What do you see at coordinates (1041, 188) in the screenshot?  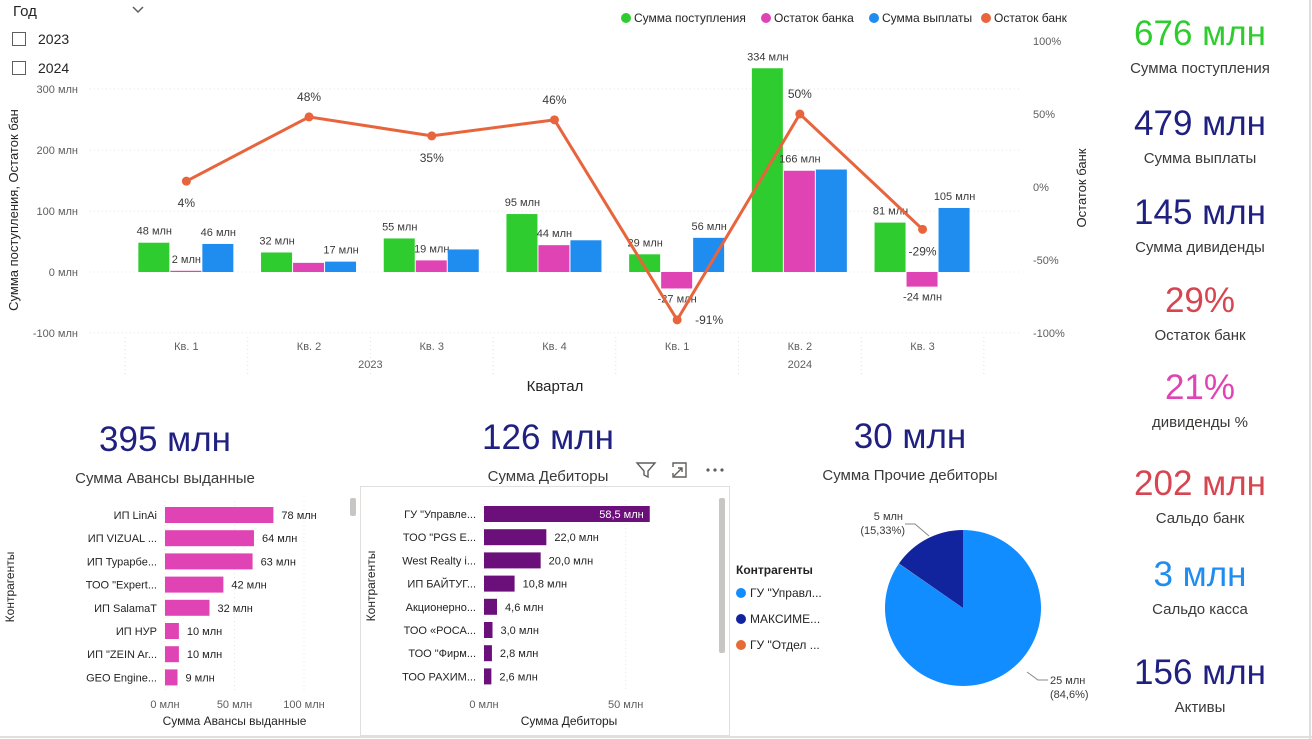 I see `y2-tick-label: 0%` at bounding box center [1041, 188].